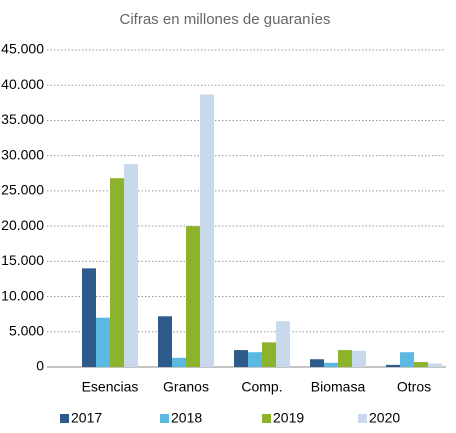 This screenshot has height=433, width=456. Describe the element at coordinates (186, 418) in the screenshot. I see `legend-label: 2018` at that location.